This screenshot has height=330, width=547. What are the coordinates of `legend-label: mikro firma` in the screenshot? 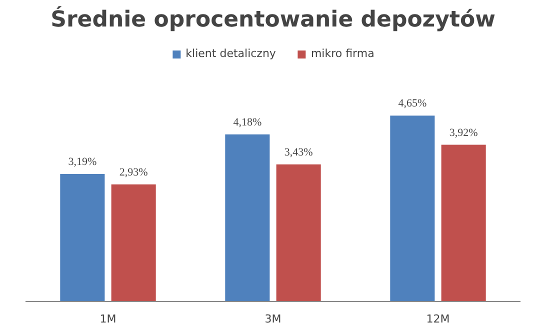 It's located at (342, 53).